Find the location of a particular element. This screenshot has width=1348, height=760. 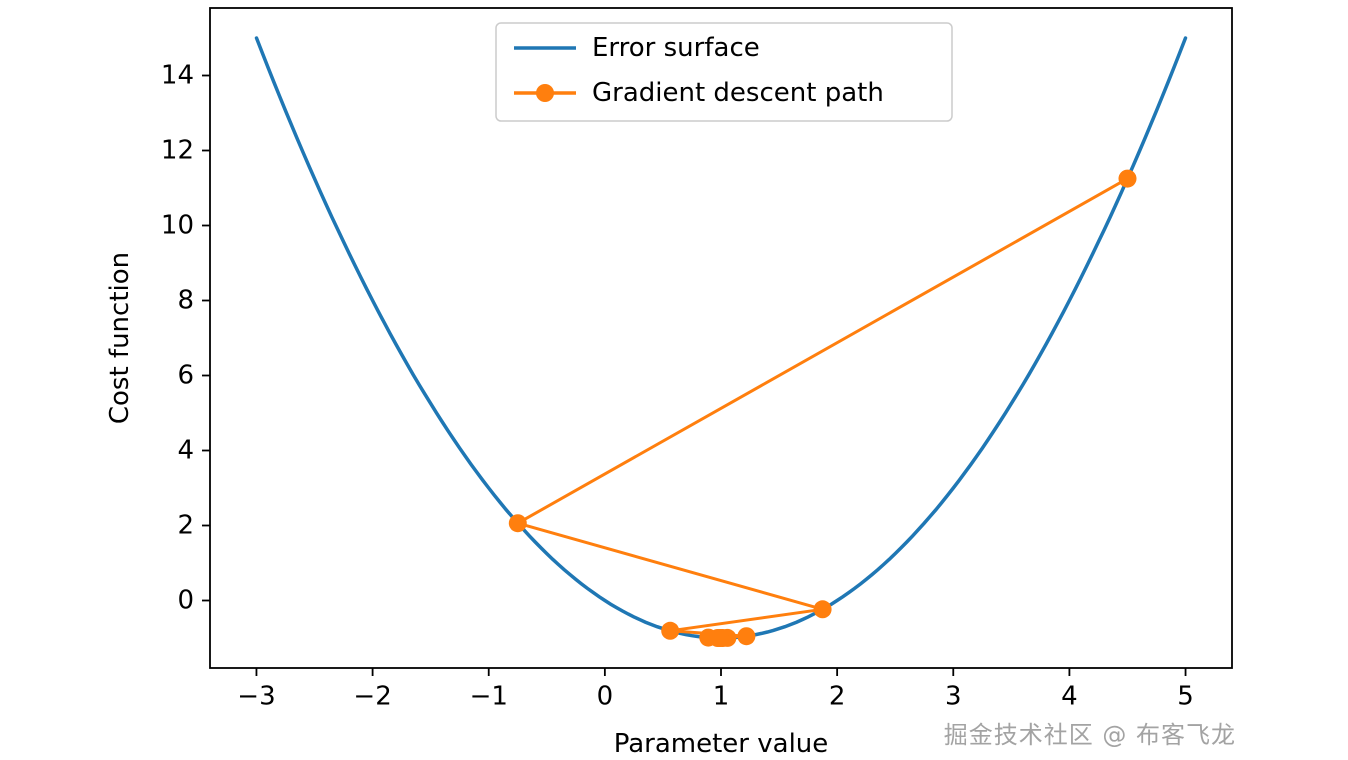

x-tick-label: −2 is located at coordinates (372, 696).